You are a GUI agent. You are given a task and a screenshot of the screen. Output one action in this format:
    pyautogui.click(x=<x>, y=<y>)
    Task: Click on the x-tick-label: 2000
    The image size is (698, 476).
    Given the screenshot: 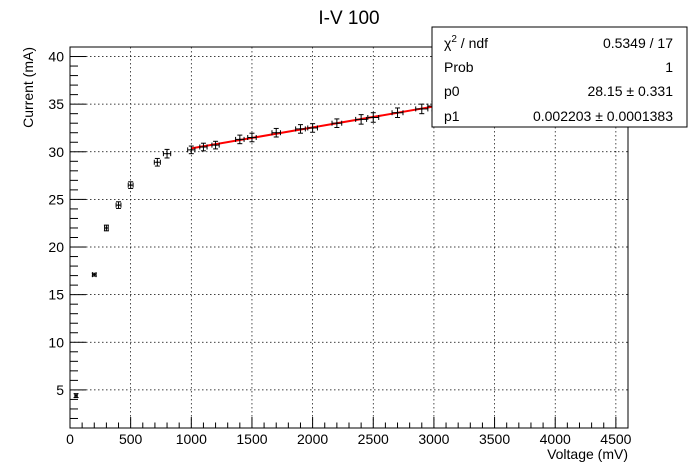 What is the action you would take?
    pyautogui.click(x=312, y=439)
    